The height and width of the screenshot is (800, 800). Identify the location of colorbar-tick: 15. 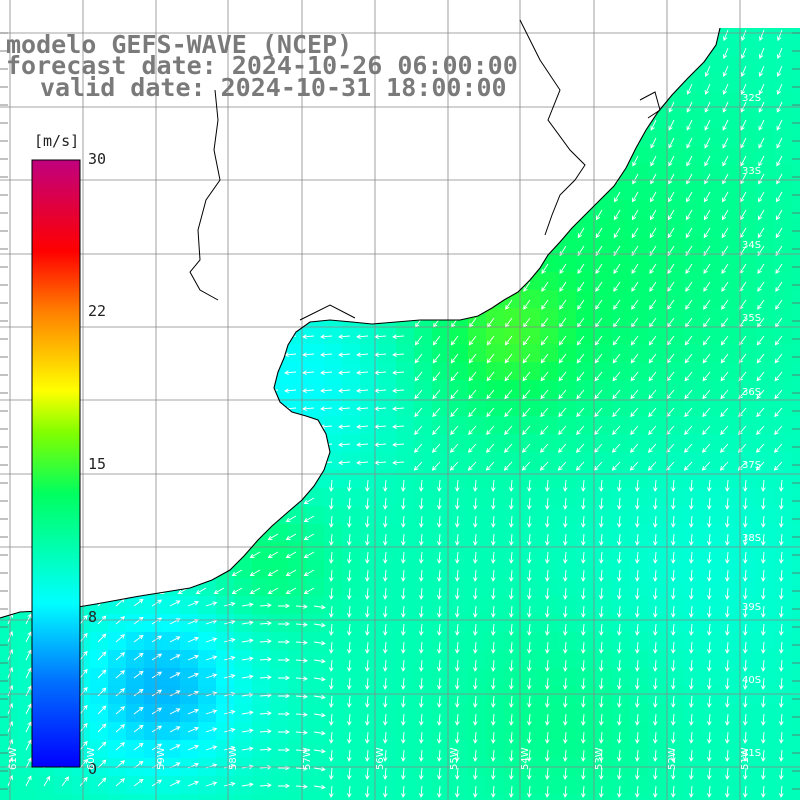
(97, 464).